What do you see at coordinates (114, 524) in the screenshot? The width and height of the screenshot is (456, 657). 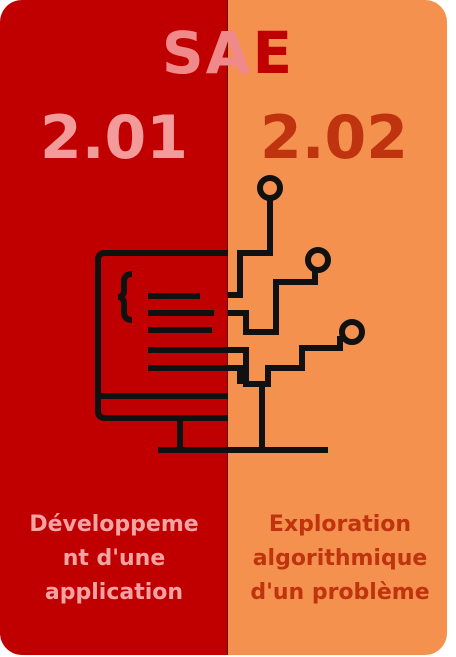 I see `description-line: Développeme` at bounding box center [114, 524].